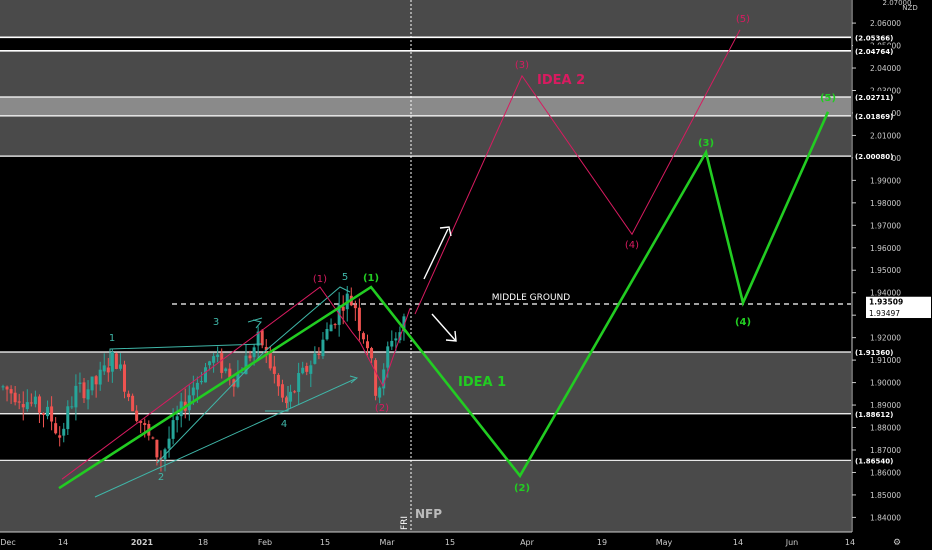 This screenshot has width=932, height=550. Describe the element at coordinates (885, 23) in the screenshot. I see `y-tick-label: 2.06000` at that location.